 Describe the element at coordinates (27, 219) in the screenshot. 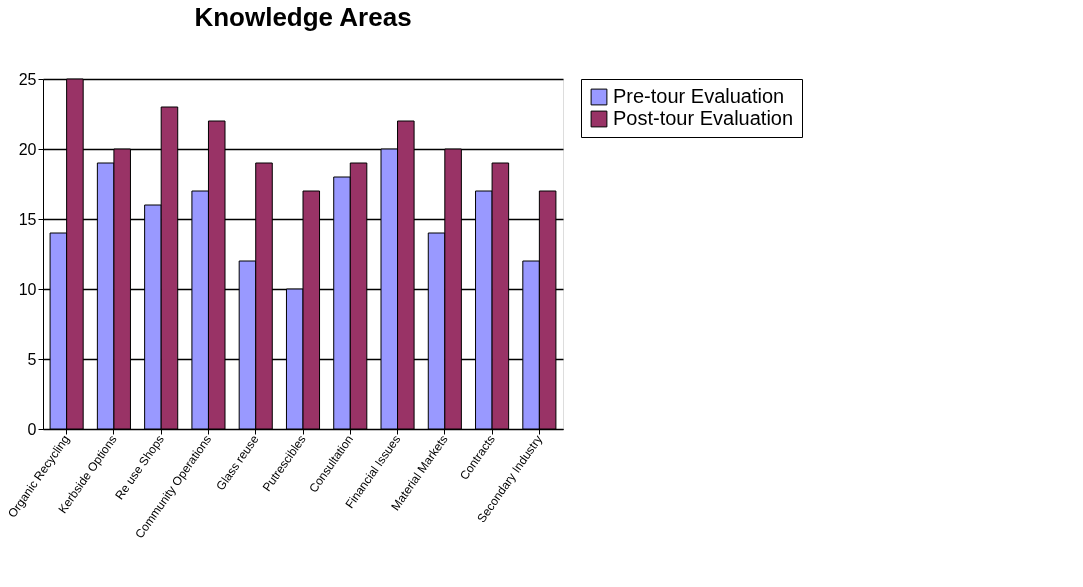

I see `y-tick-label: 15` at that location.